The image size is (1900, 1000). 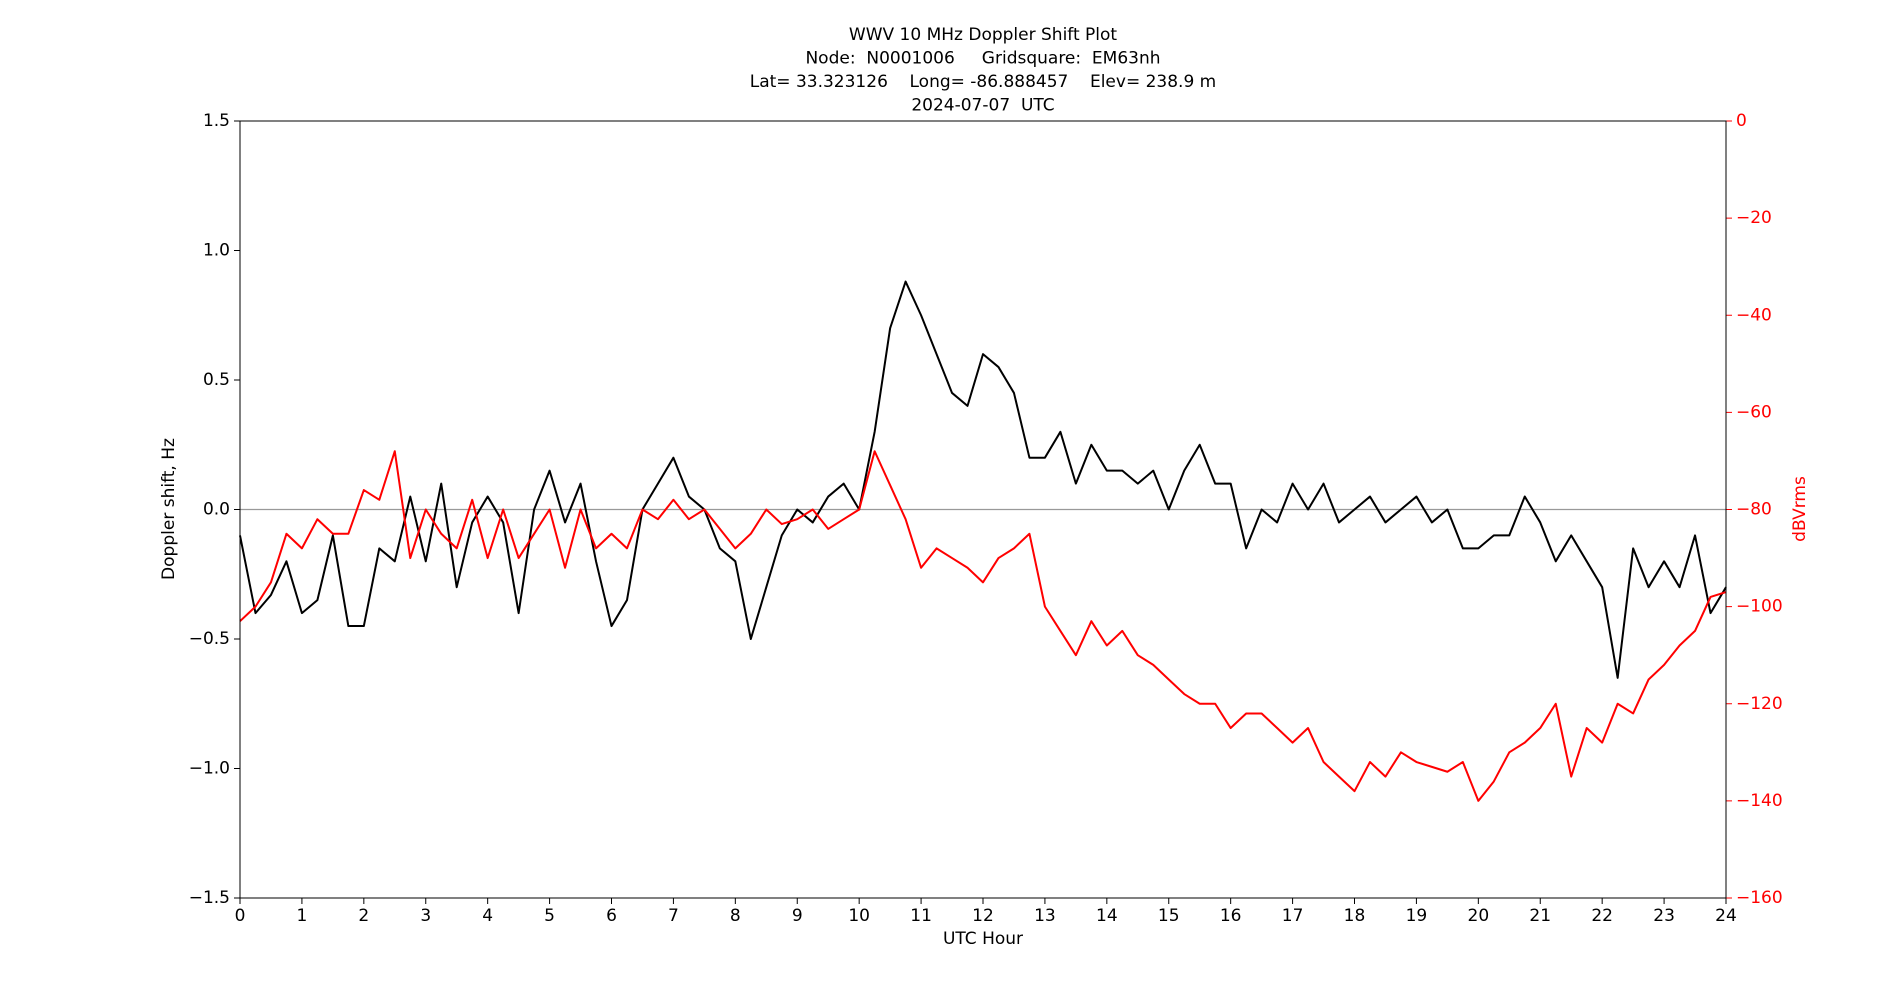 I want to click on x-tick-label: 12, so click(x=983, y=916).